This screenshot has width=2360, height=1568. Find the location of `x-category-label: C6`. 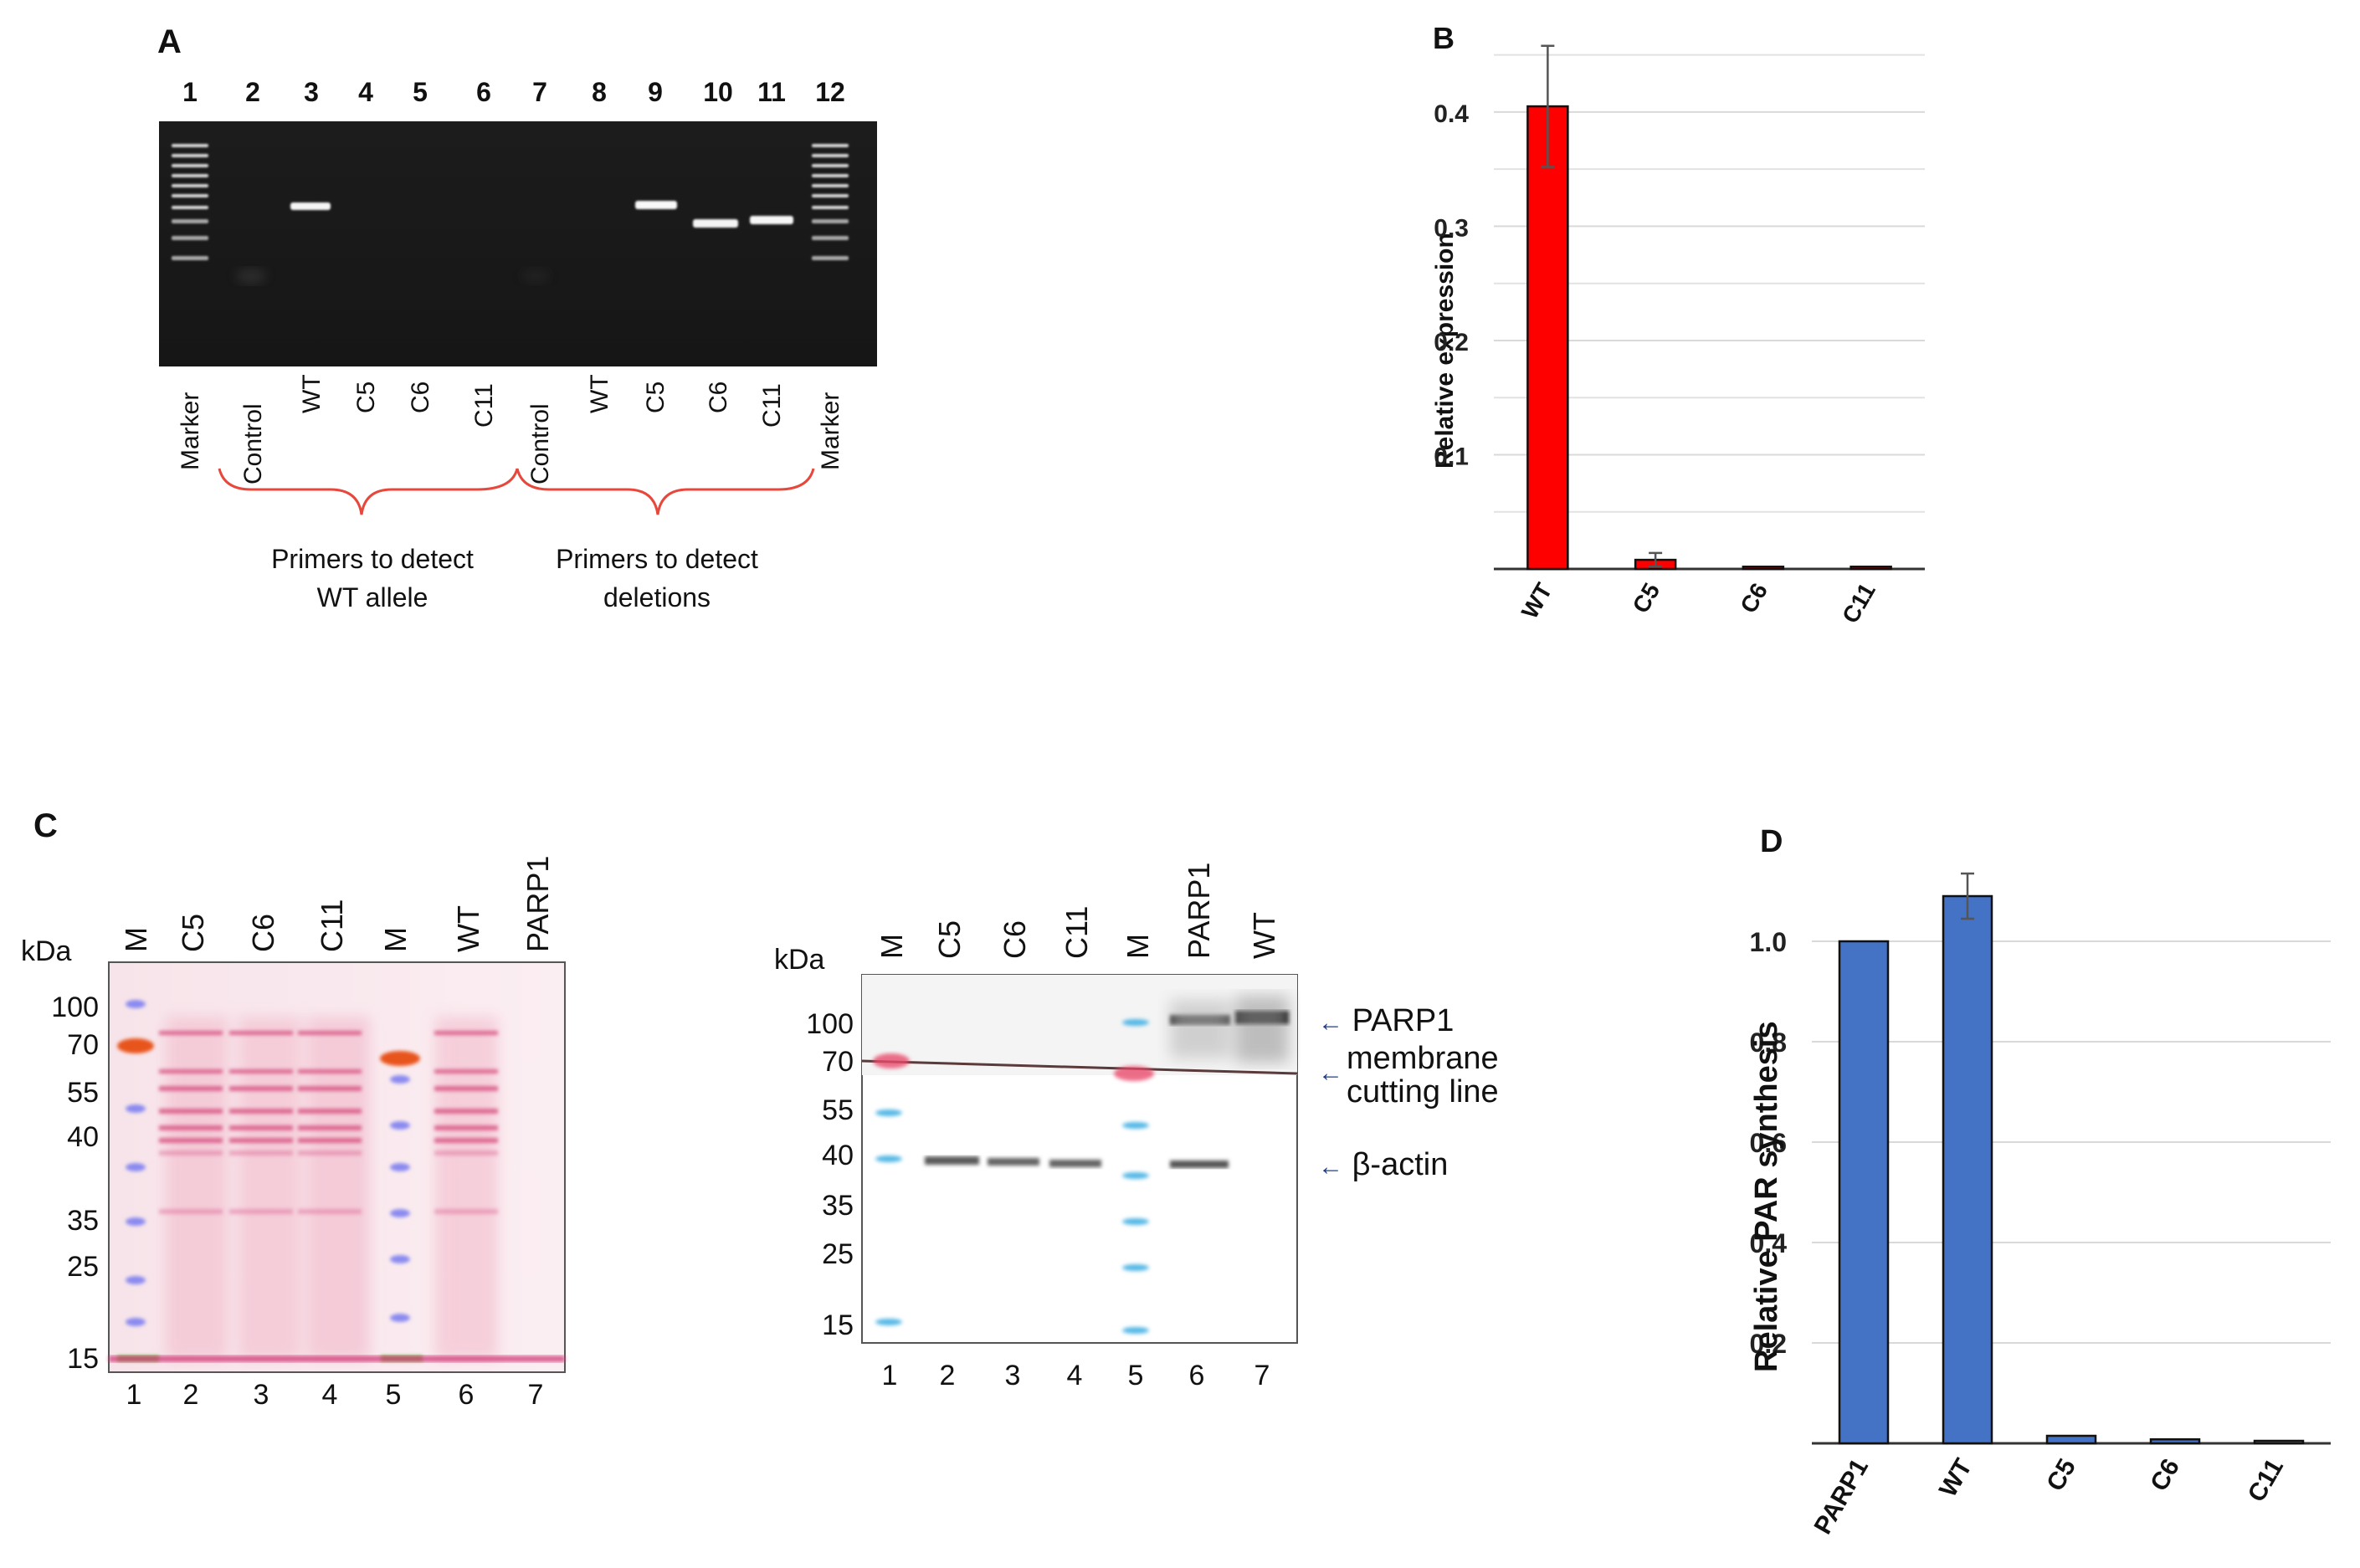

x-category-label: C6 is located at coordinates (2165, 1475).